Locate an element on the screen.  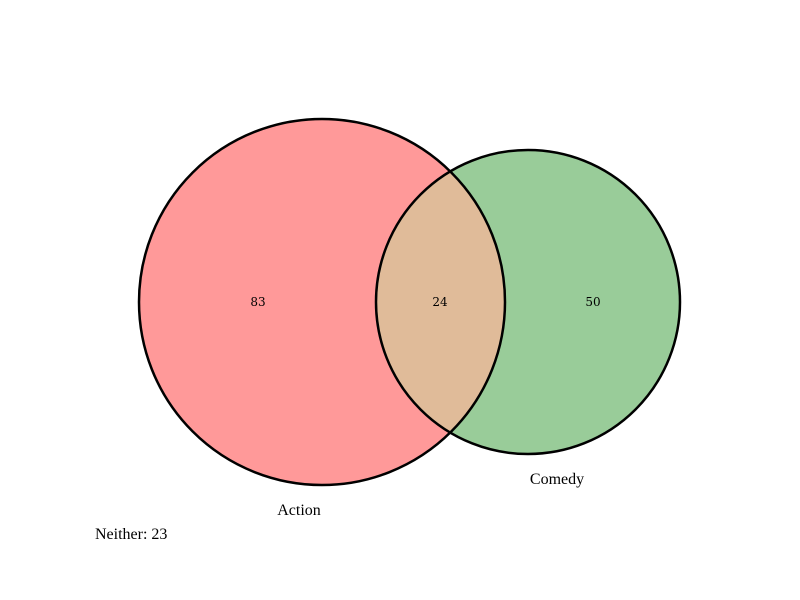
set-label-action: Action is located at coordinates (299, 510).